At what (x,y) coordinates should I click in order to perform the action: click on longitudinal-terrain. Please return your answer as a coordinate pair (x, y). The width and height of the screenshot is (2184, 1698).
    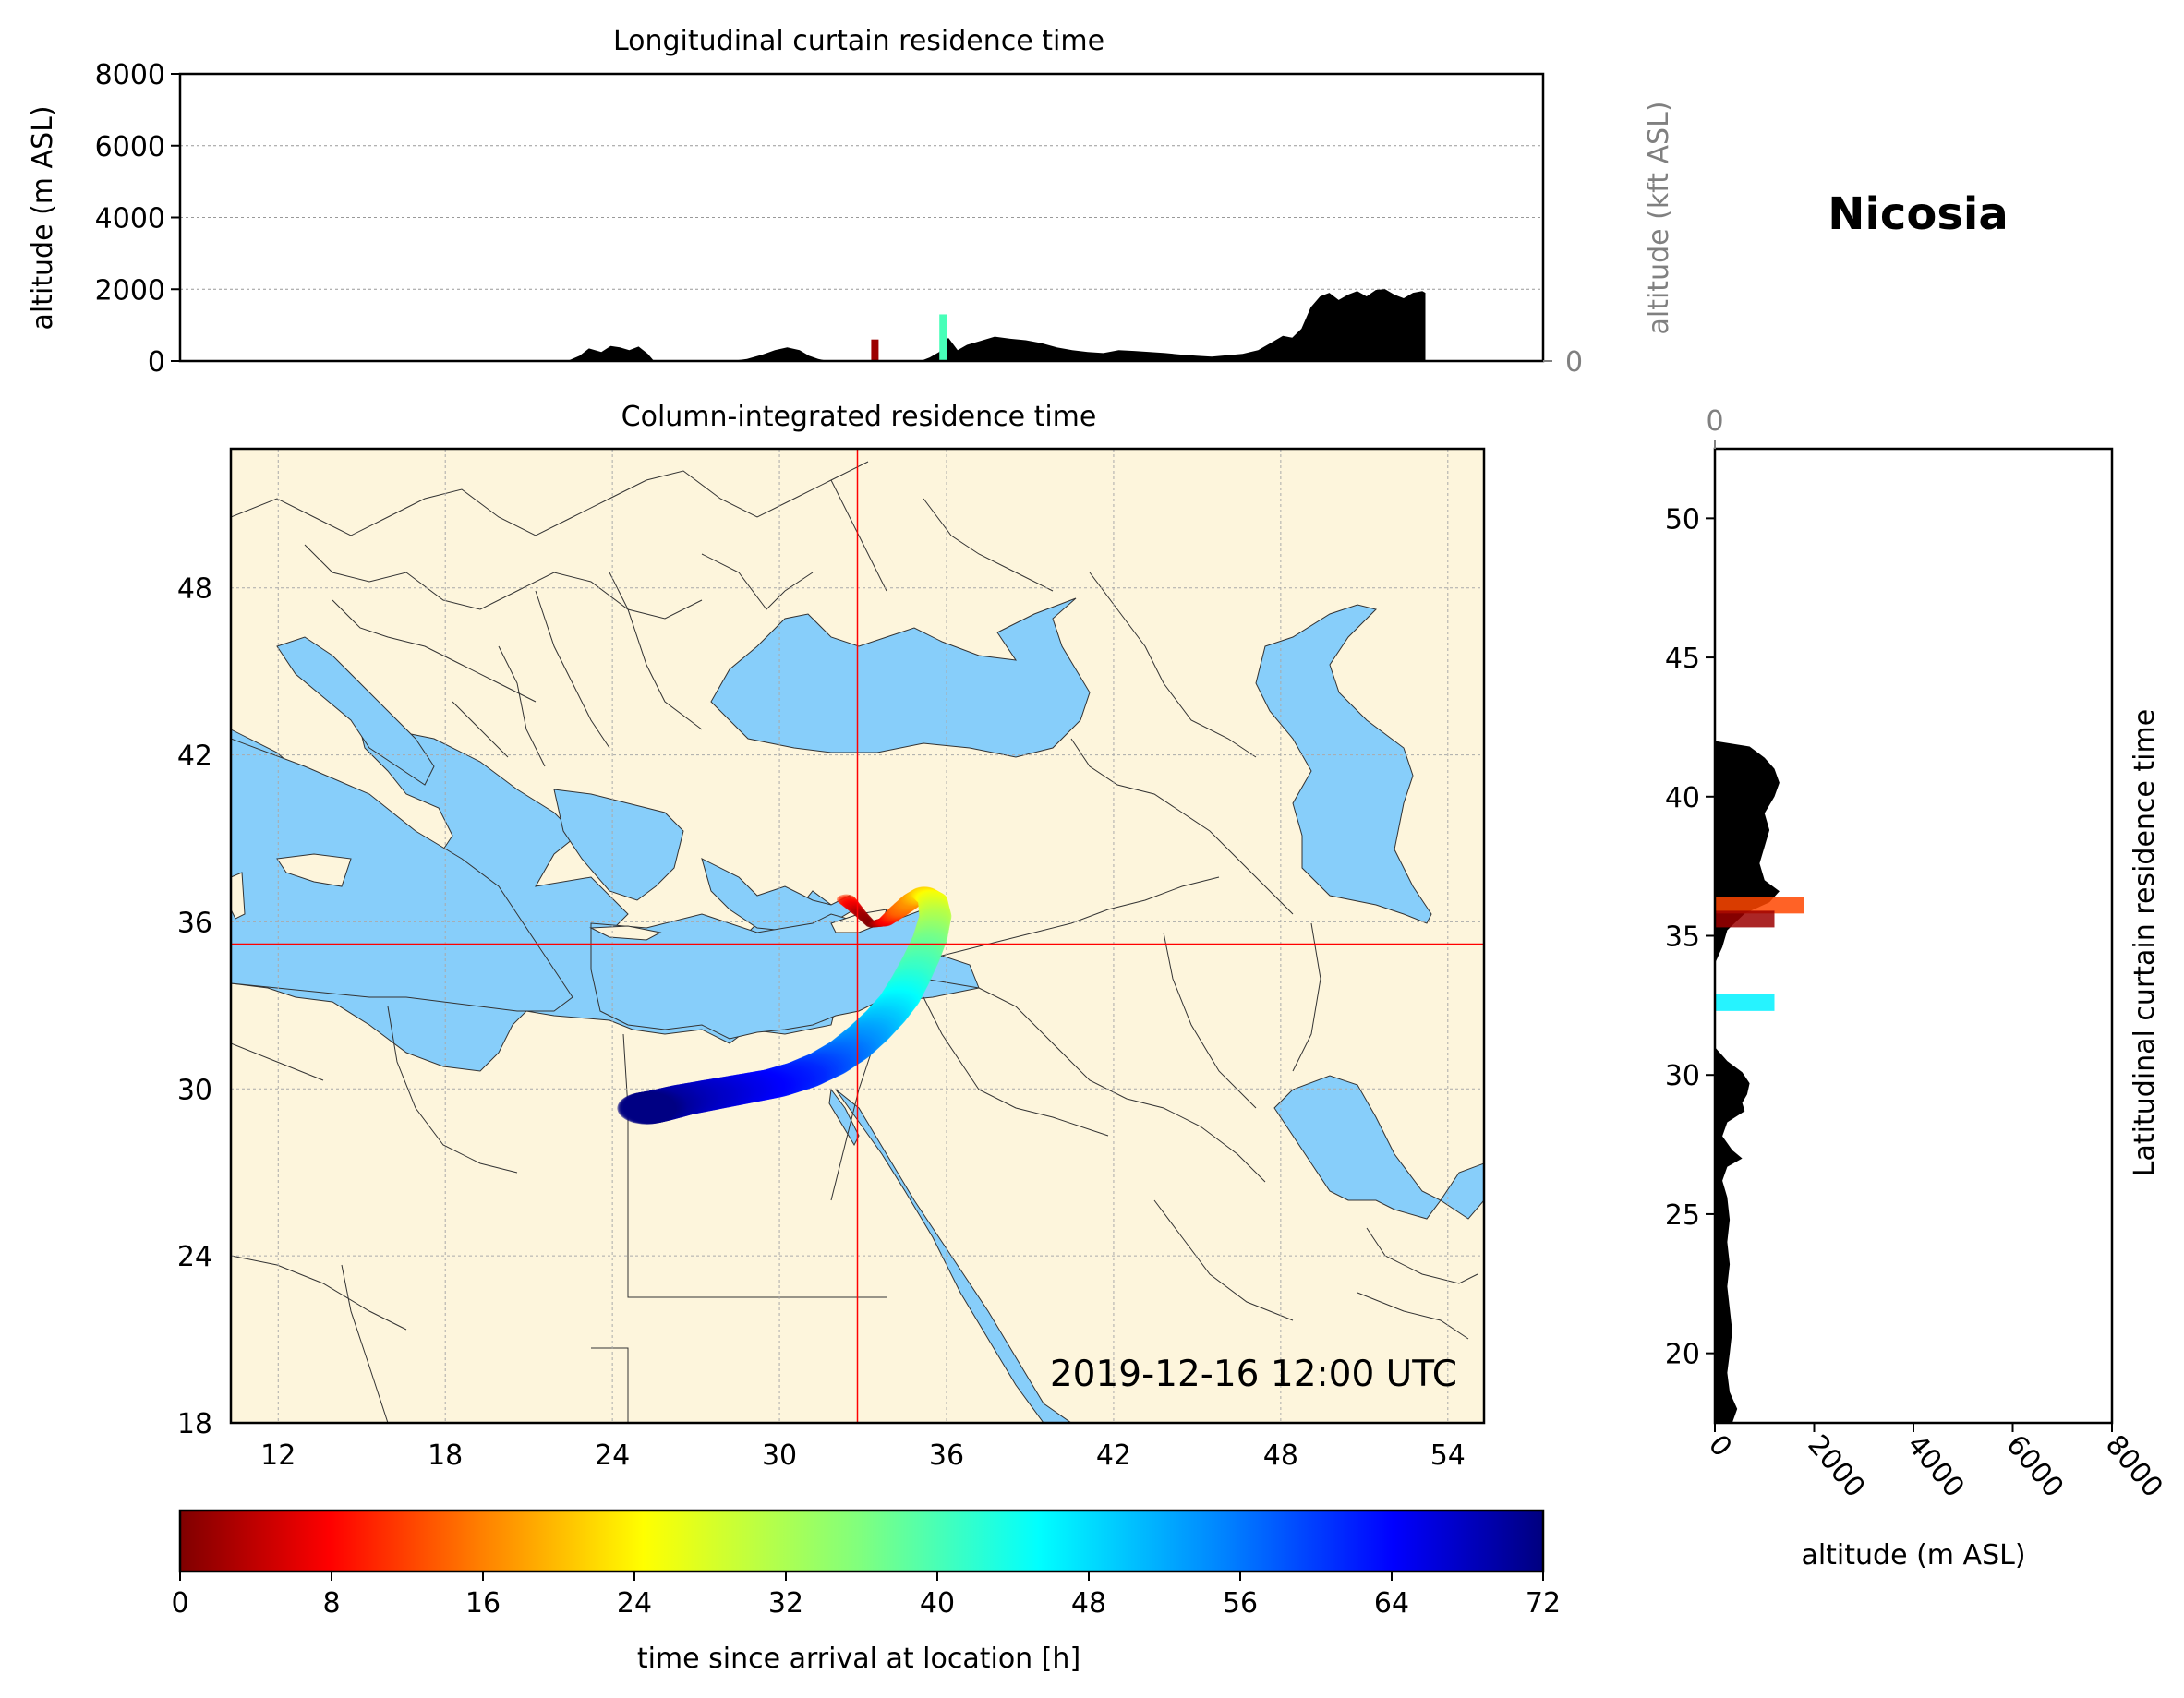
    Looking at the image, I should click on (803, 325).